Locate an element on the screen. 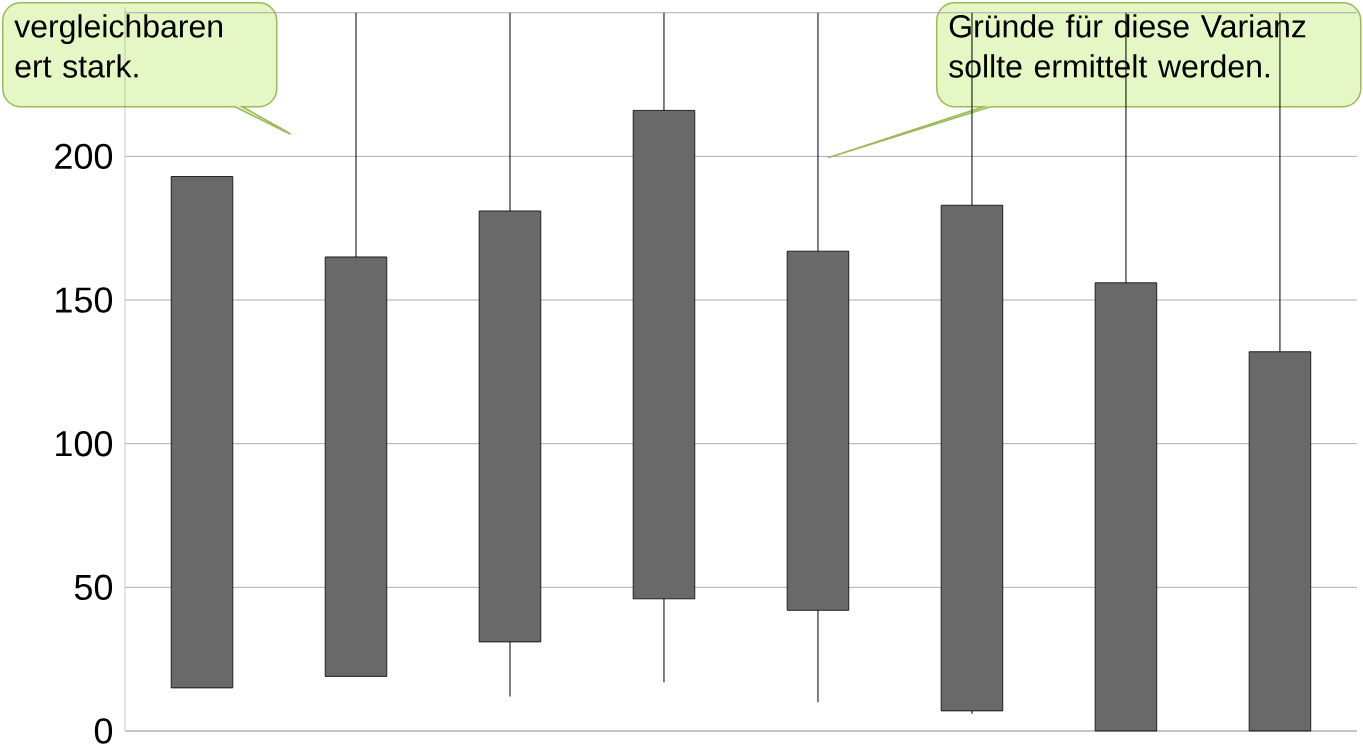  y-tick-label: 100 is located at coordinates (84, 443).